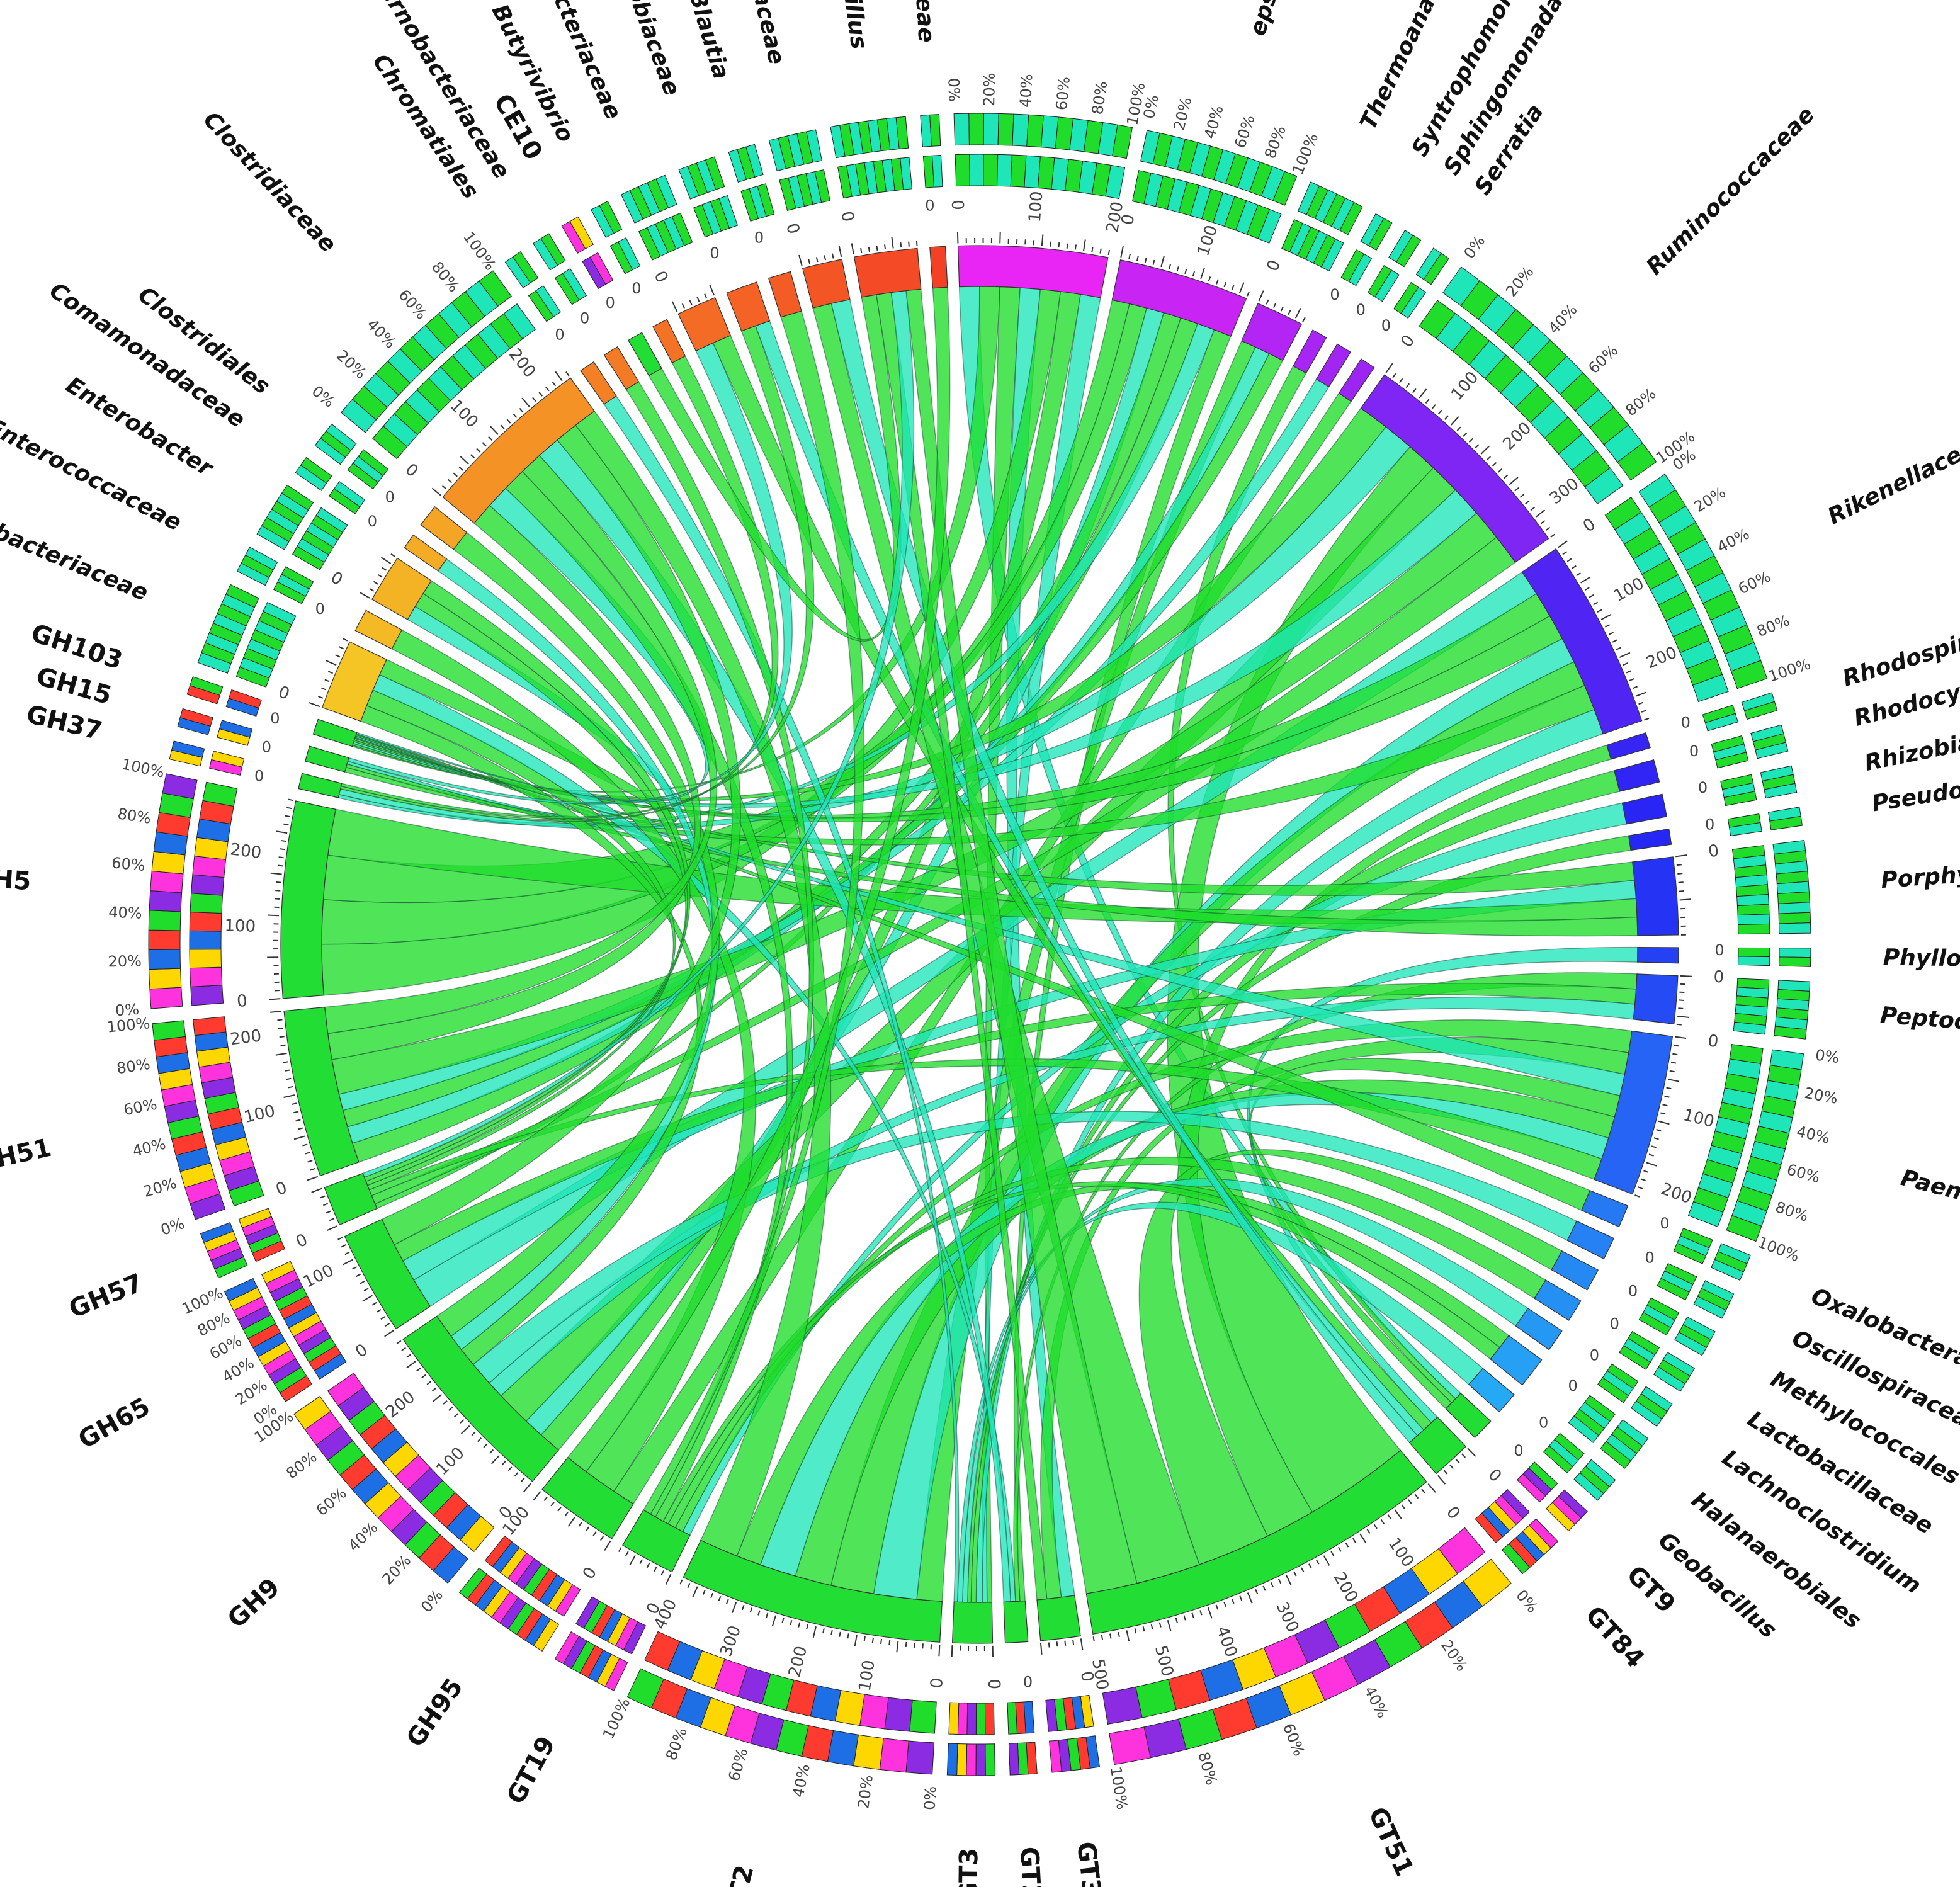  Describe the element at coordinates (1437, 1445) in the screenshot. I see `segment-arc-gt84` at that location.